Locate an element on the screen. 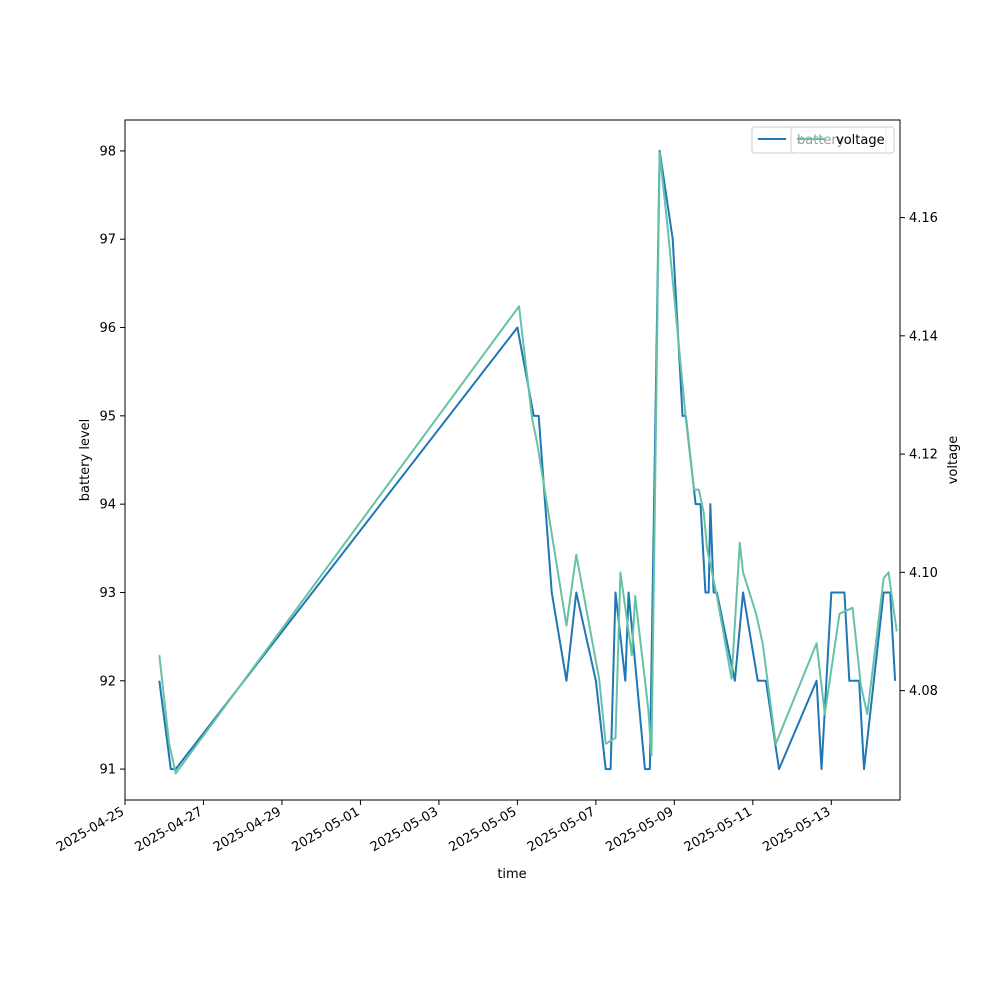 This screenshot has height=1000, width=1000. y-tick-label: 95 is located at coordinates (107, 416).